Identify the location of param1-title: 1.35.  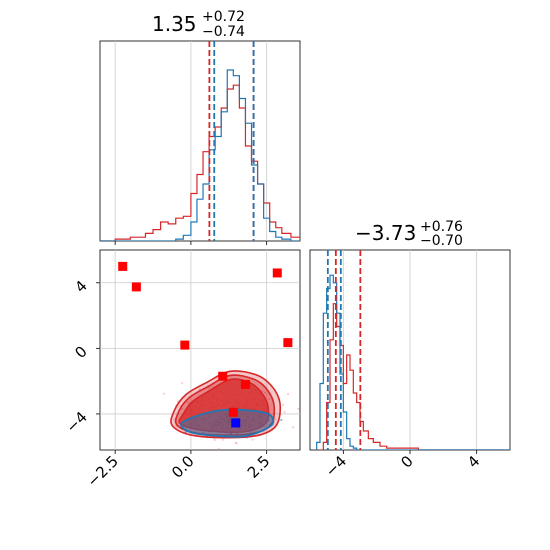
(174, 24).